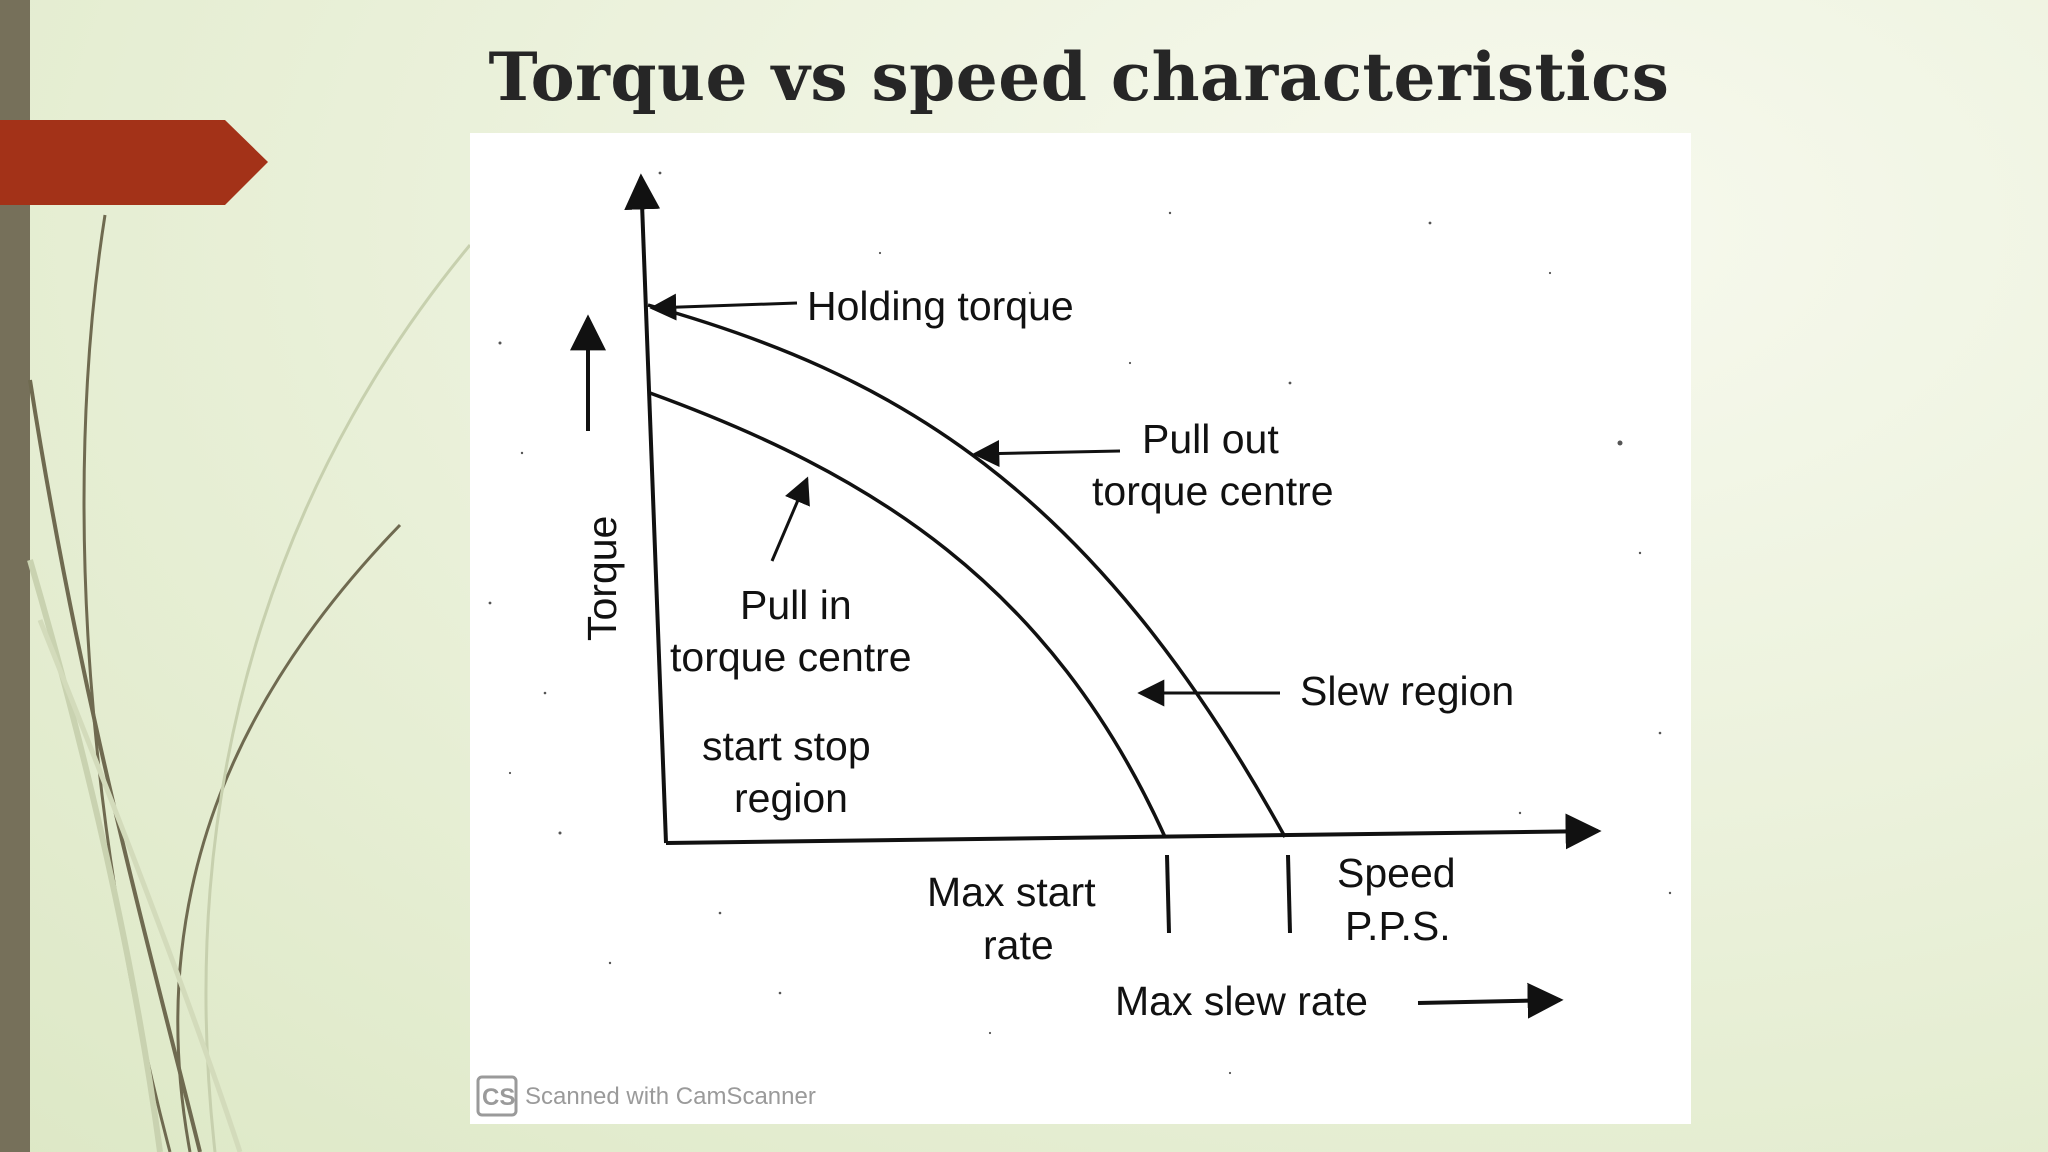 Image resolution: width=2048 pixels, height=1152 pixels. What do you see at coordinates (796, 605) in the screenshot?
I see `pull-in-label-line1: Pull in` at bounding box center [796, 605].